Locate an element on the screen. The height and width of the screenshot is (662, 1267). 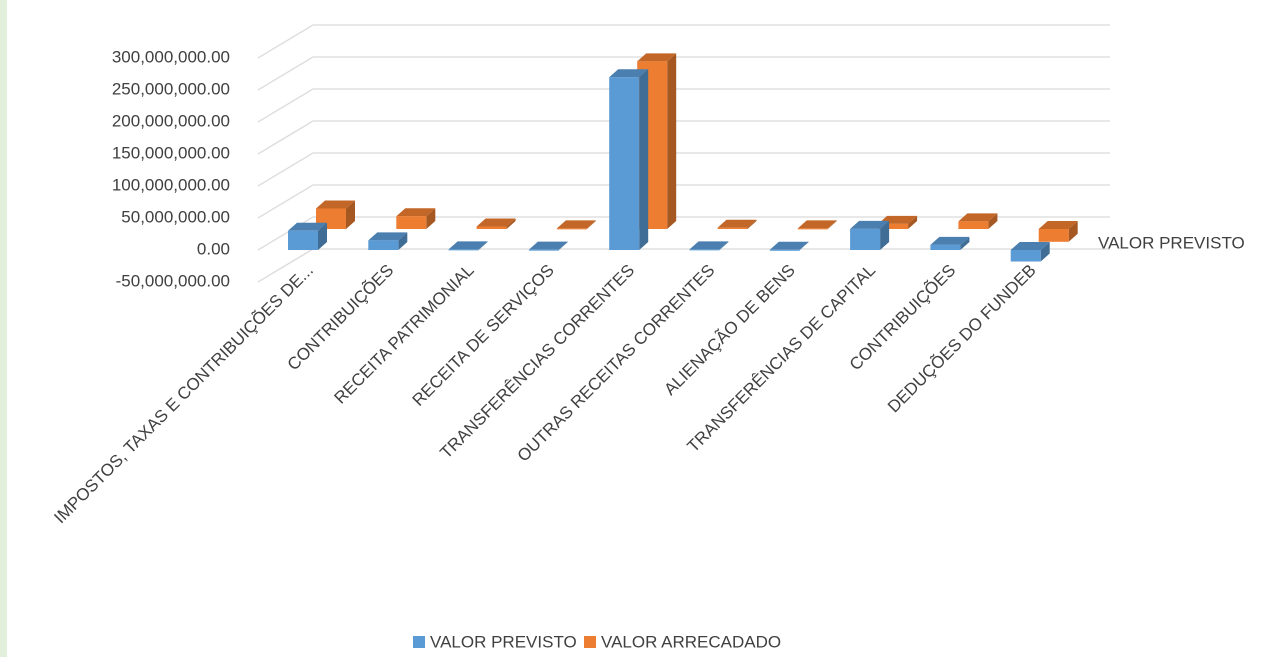
y-tick-label: -50,000,000.00 is located at coordinates (173, 280).